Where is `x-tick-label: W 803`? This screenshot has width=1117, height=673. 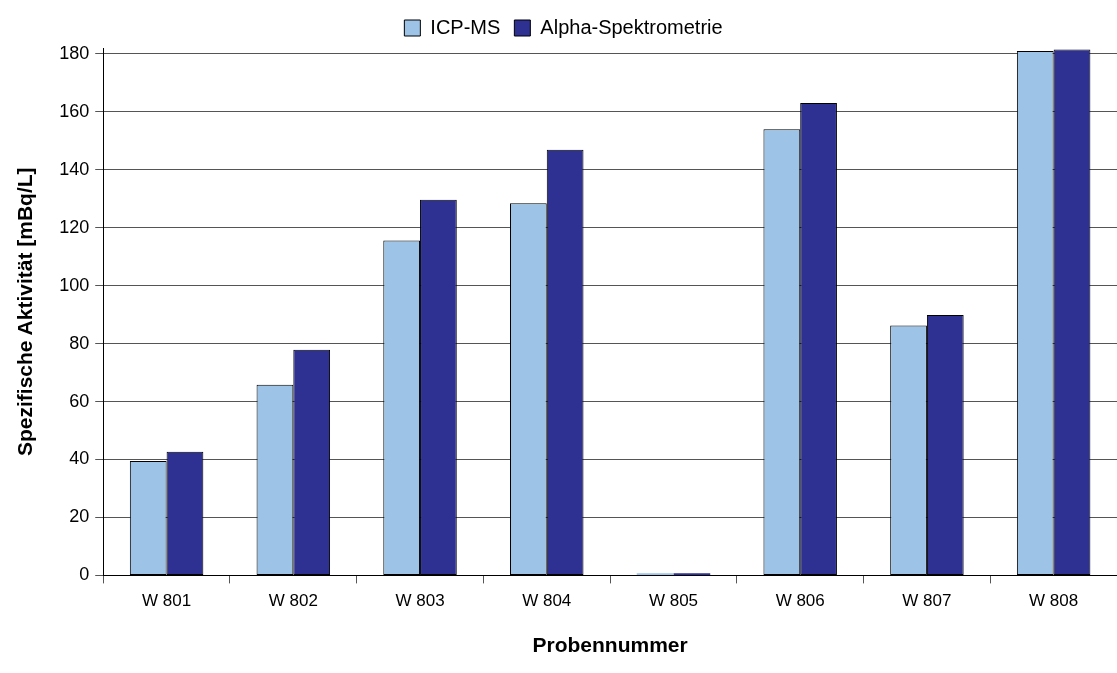
x-tick-label: W 803 is located at coordinates (420, 601).